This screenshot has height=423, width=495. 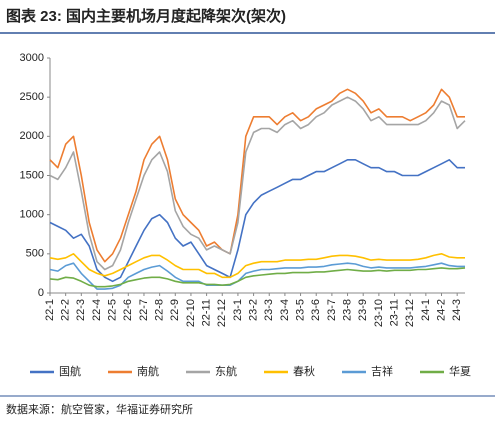 What do you see at coordinates (300, 310) in the screenshot?
I see `x-tick-label: 23-5` at bounding box center [300, 310].